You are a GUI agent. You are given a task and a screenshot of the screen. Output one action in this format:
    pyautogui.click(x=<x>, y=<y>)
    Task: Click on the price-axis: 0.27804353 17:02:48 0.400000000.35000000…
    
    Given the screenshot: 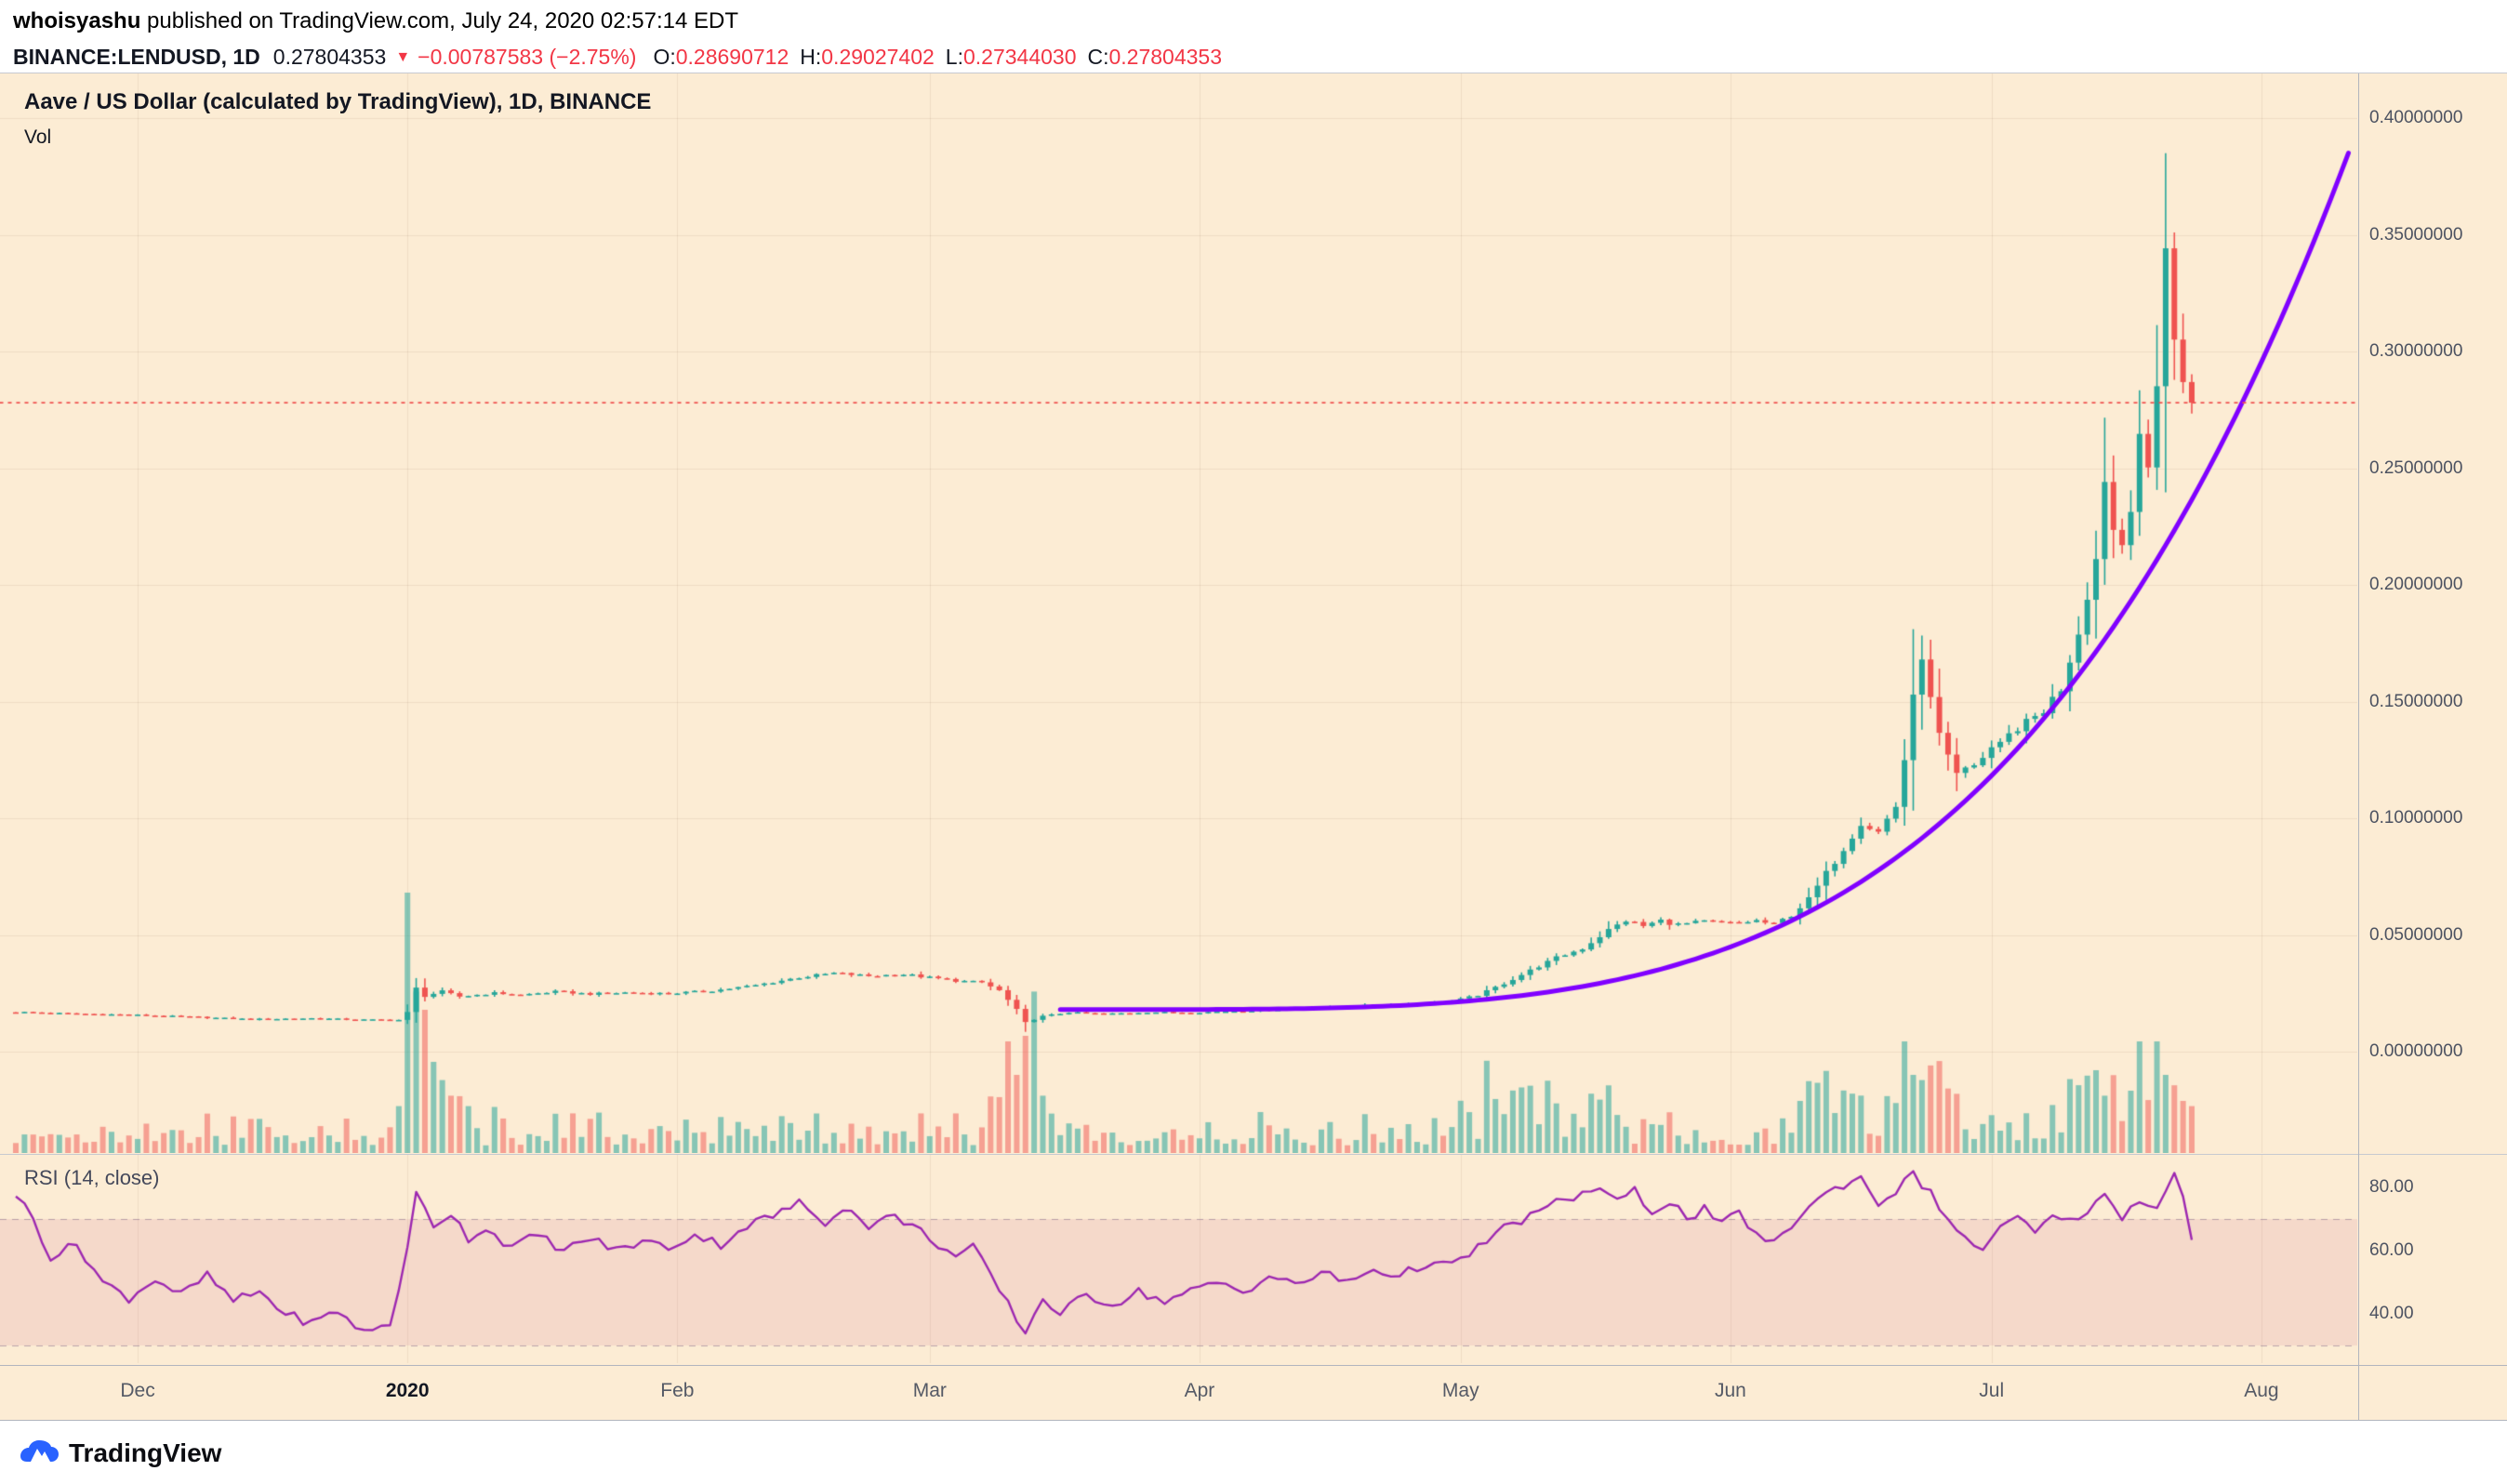 What is the action you would take?
    pyautogui.click(x=2432, y=747)
    